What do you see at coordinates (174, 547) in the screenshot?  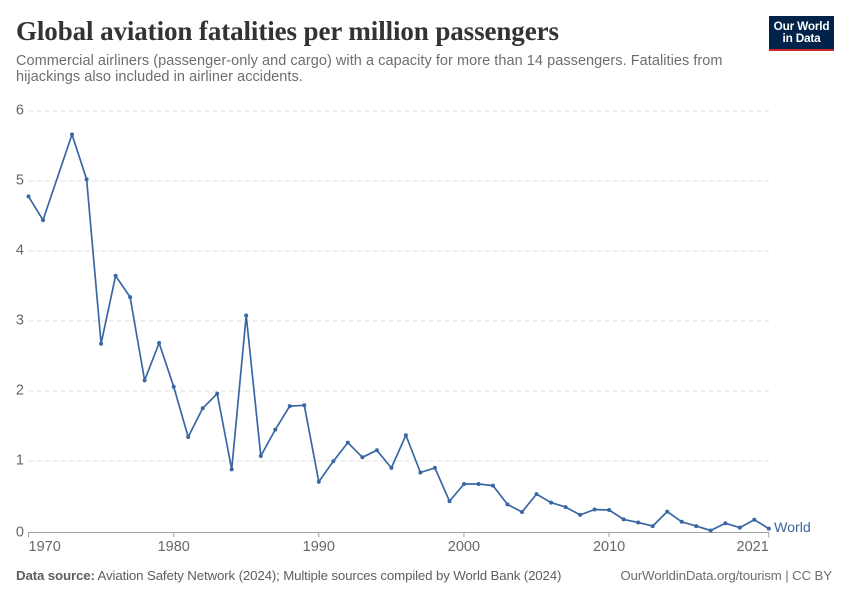 I see `svg-text: 1980` at bounding box center [174, 547].